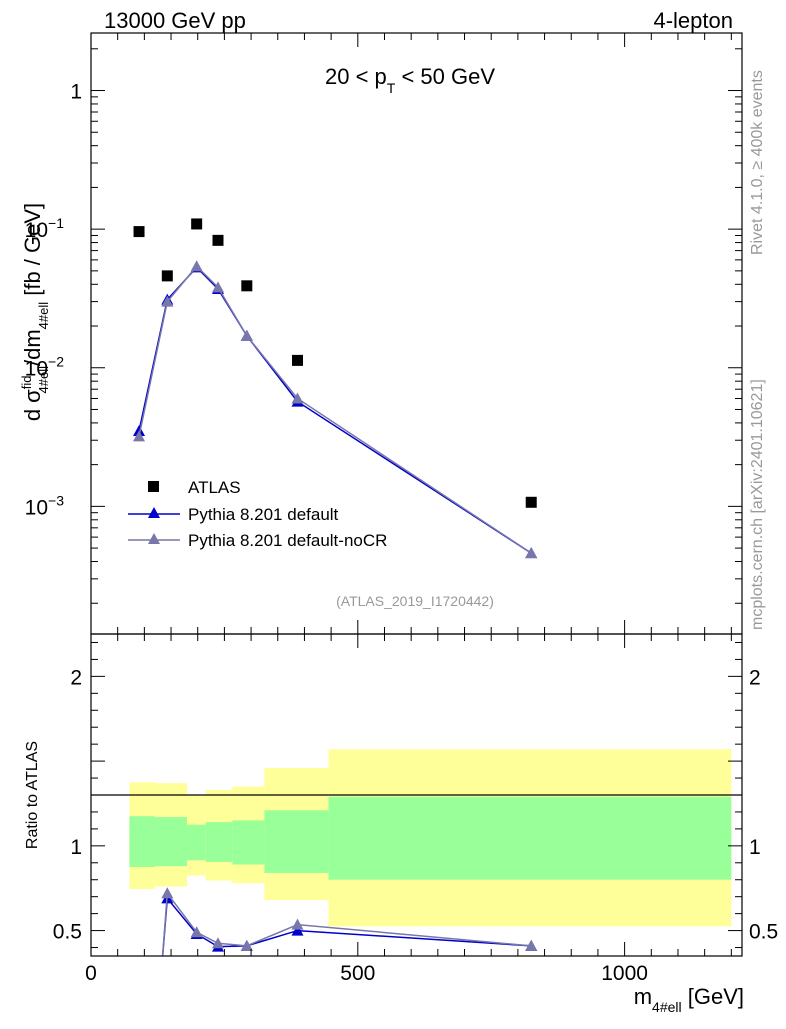 The width and height of the screenshot is (786, 1029). I want to click on ratio-bands, so click(430, 838).